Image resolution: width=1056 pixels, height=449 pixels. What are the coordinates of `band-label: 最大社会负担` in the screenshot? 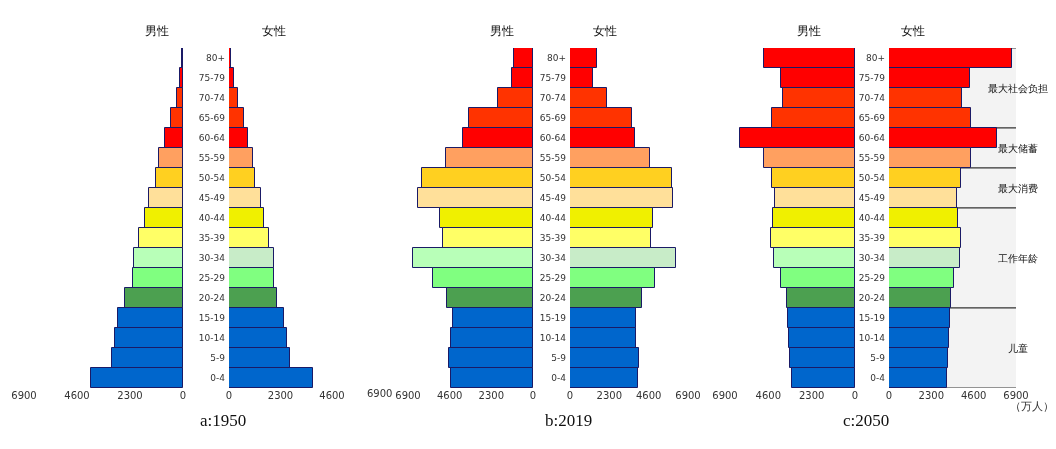 It's located at (1018, 88).